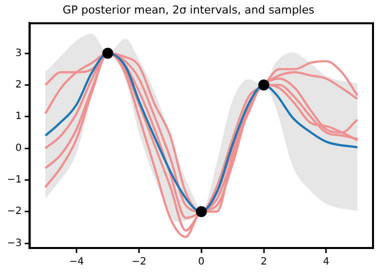  I want to click on y-tick-label: −3, so click(14, 243).